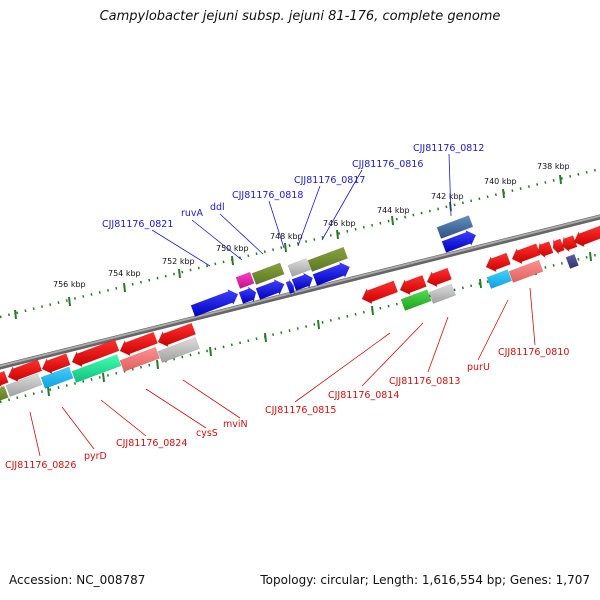 This screenshot has width=600, height=600. Describe the element at coordinates (217, 207) in the screenshot. I see `forward-gene-label: ddl` at that location.